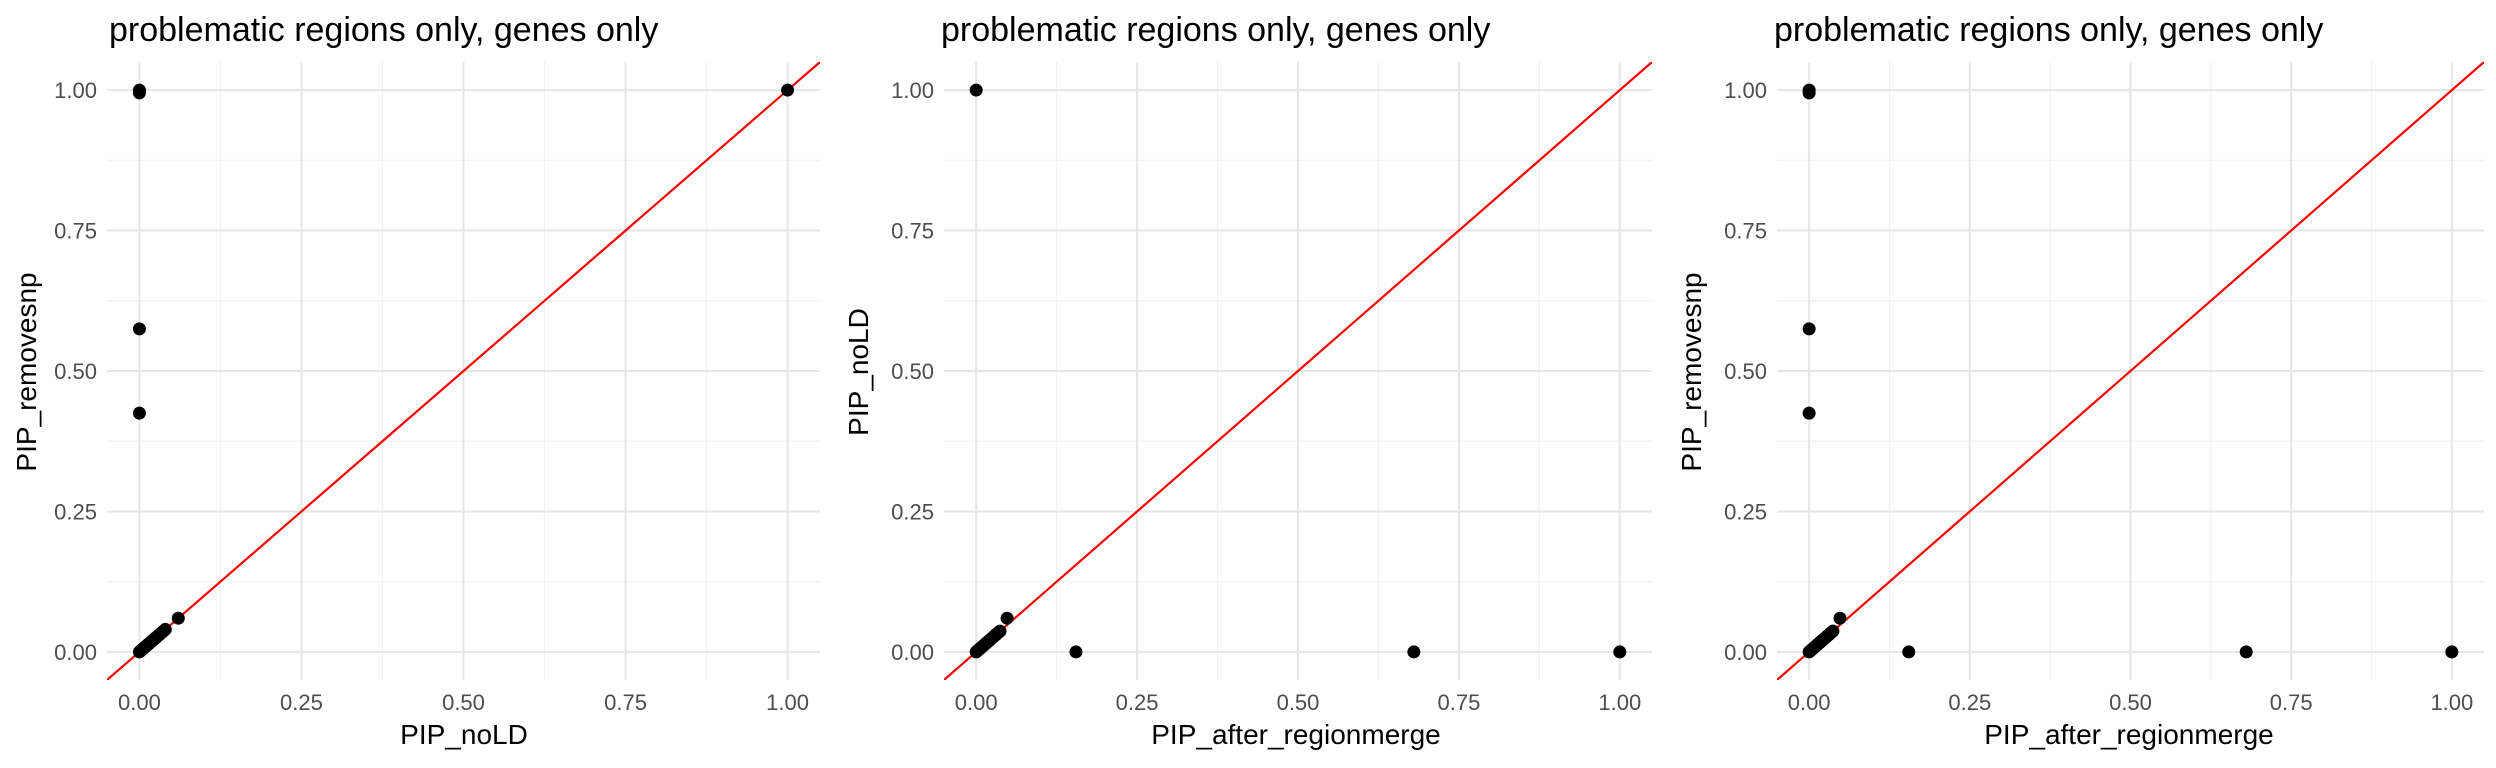 The image size is (2496, 768). Describe the element at coordinates (1215, 30) in the screenshot. I see `panel-2-title: problematic regions only, genes only` at that location.